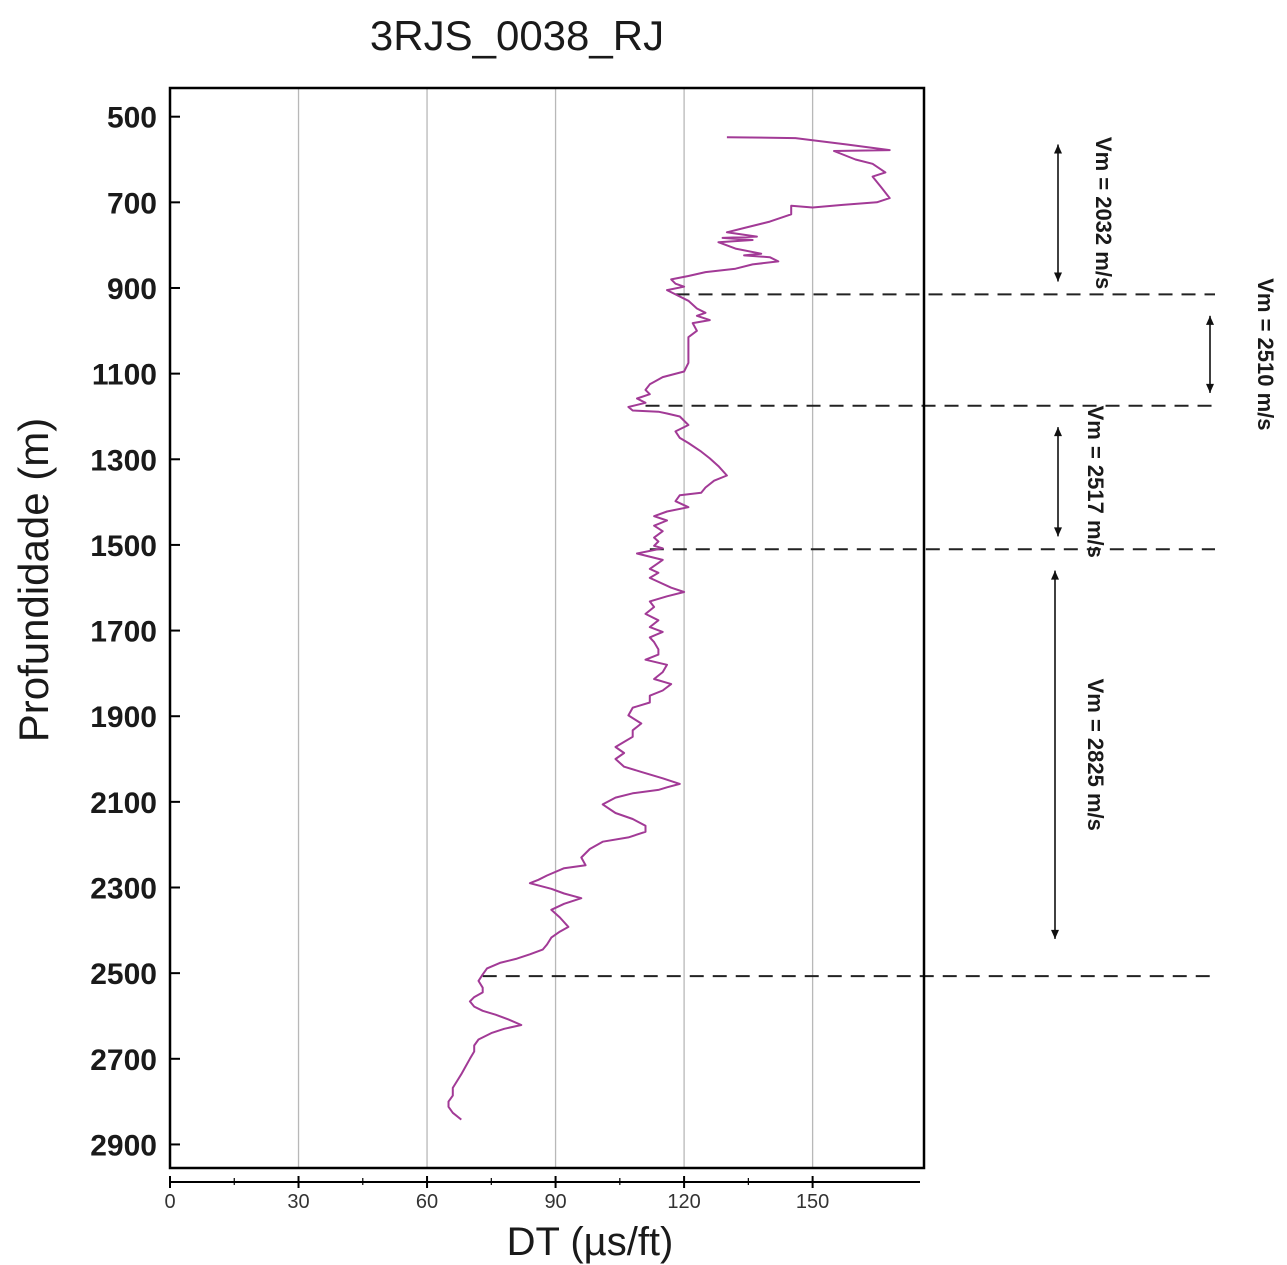 Image resolution: width=1287 pixels, height=1265 pixels. Describe the element at coordinates (132, 289) in the screenshot. I see `y-tick-label: 900` at that location.